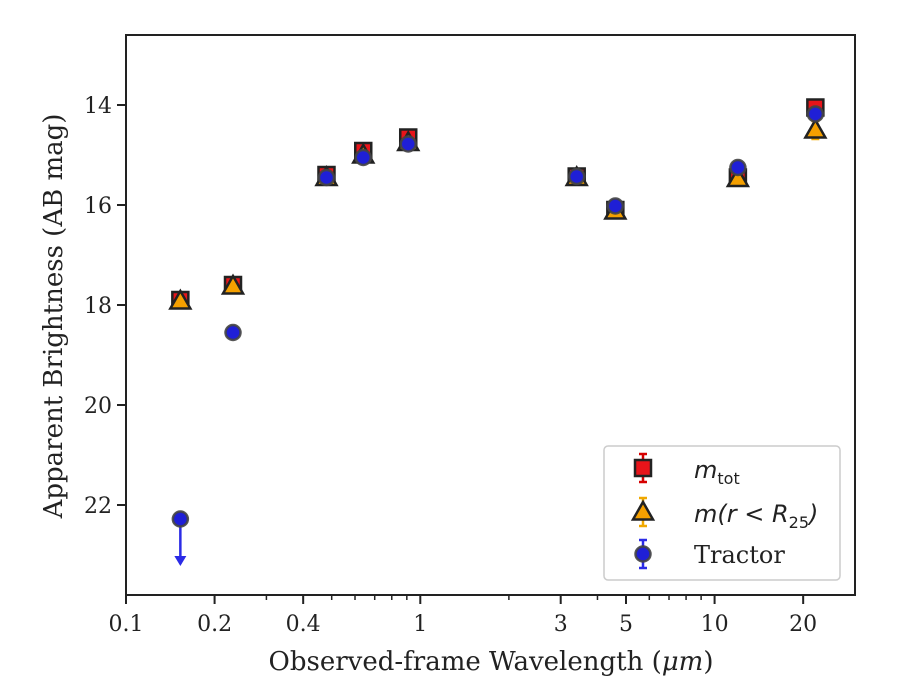 The width and height of the screenshot is (900, 700). I want to click on legend-label-mr25: m(r < R25), so click(756, 516).